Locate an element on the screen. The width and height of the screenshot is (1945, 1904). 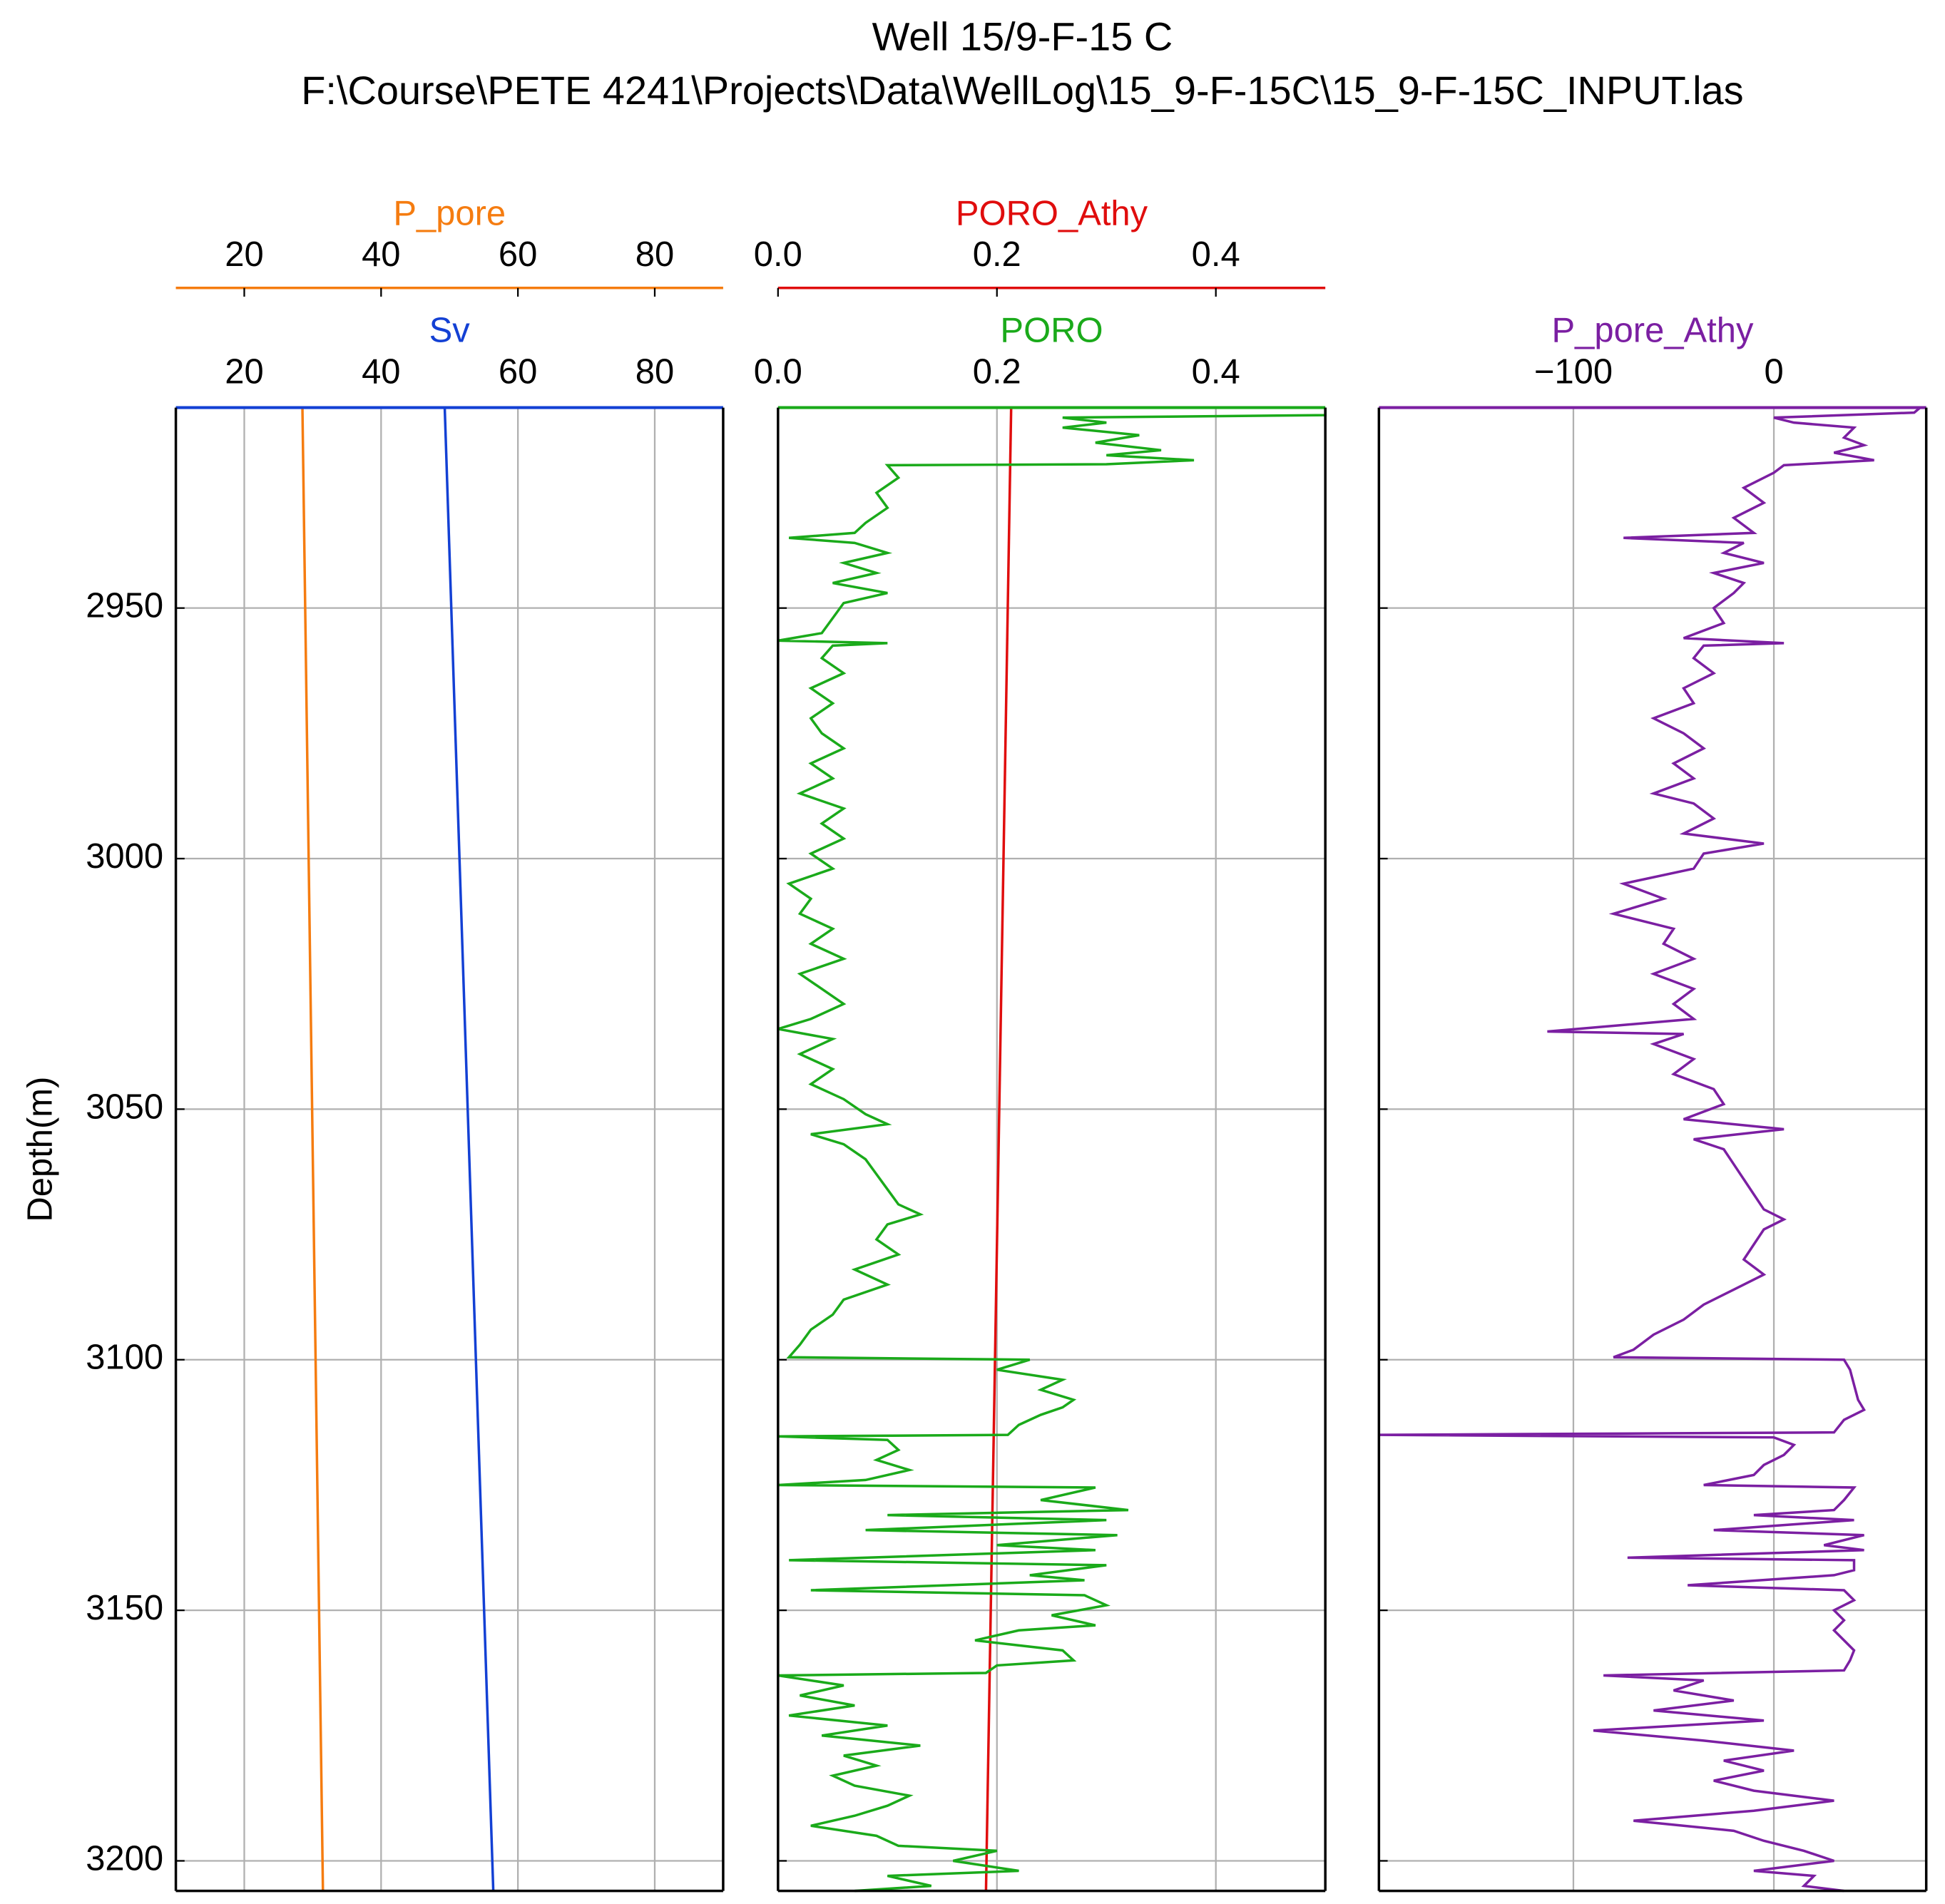
y-tick-label: 2950 is located at coordinates (124, 606).